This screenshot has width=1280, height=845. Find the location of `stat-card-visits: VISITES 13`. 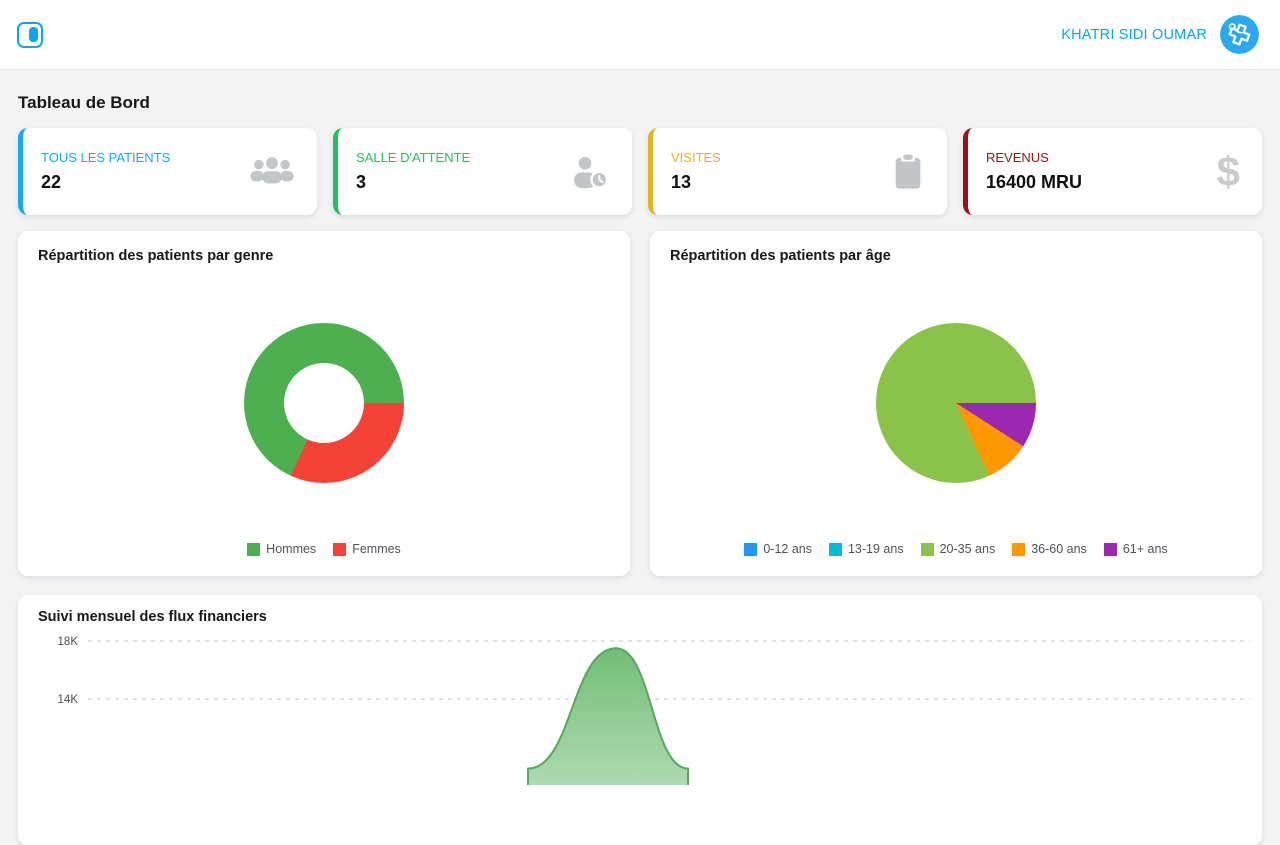

stat-card-visits: VISITES 13 is located at coordinates (797, 171).